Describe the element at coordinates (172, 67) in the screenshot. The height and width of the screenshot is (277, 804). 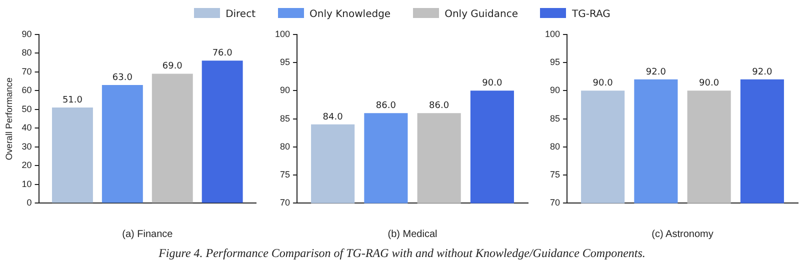
I see `data-label: 69.0` at that location.